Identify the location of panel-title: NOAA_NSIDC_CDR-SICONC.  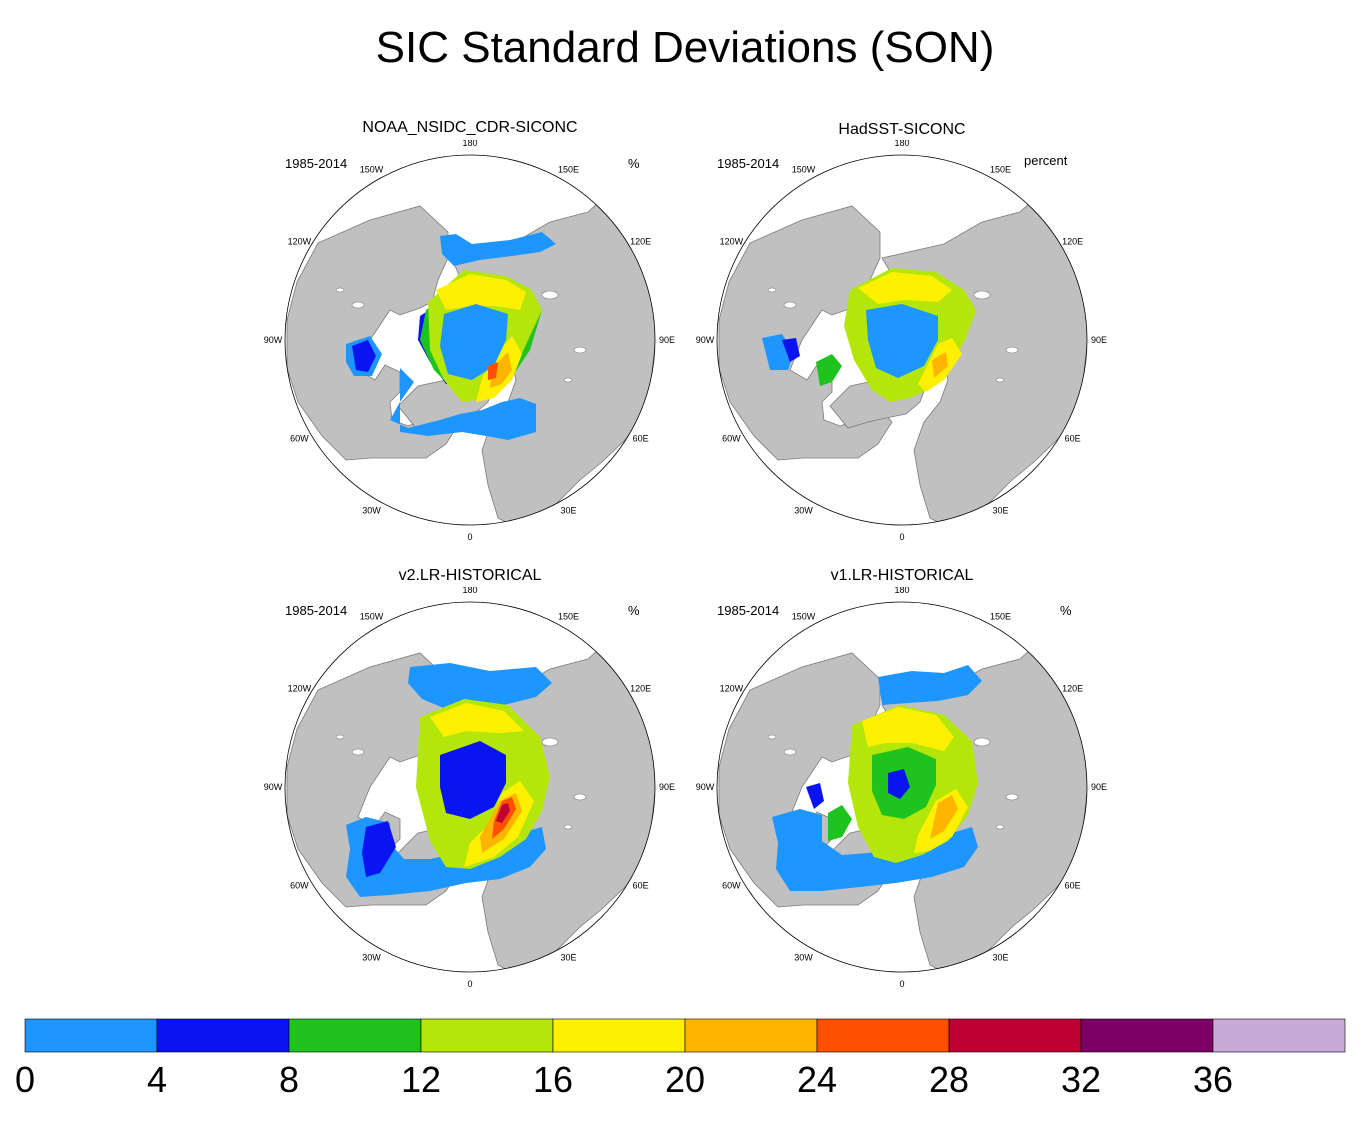
(470, 127).